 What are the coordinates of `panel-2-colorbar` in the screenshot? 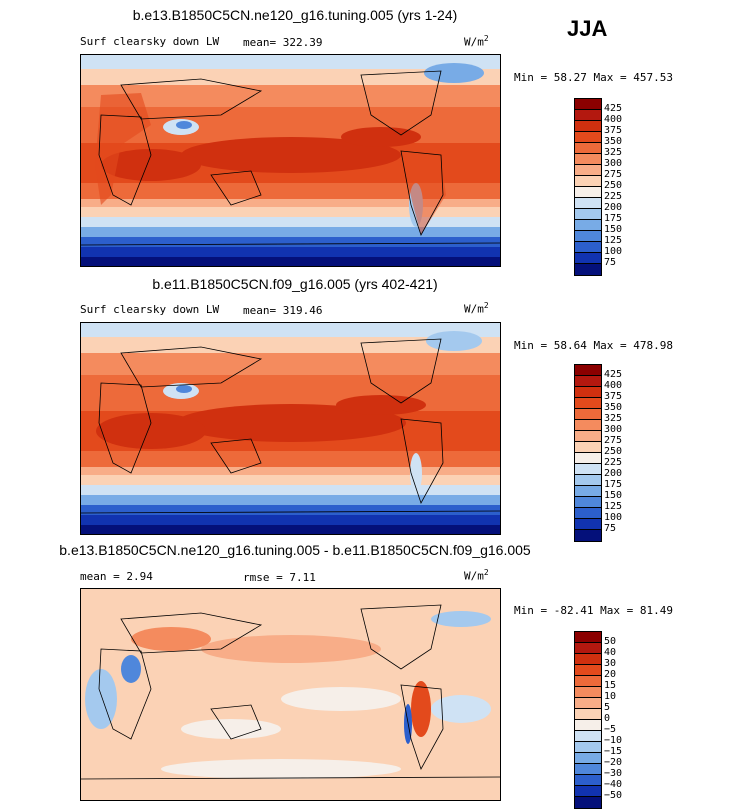 It's located at (588, 453).